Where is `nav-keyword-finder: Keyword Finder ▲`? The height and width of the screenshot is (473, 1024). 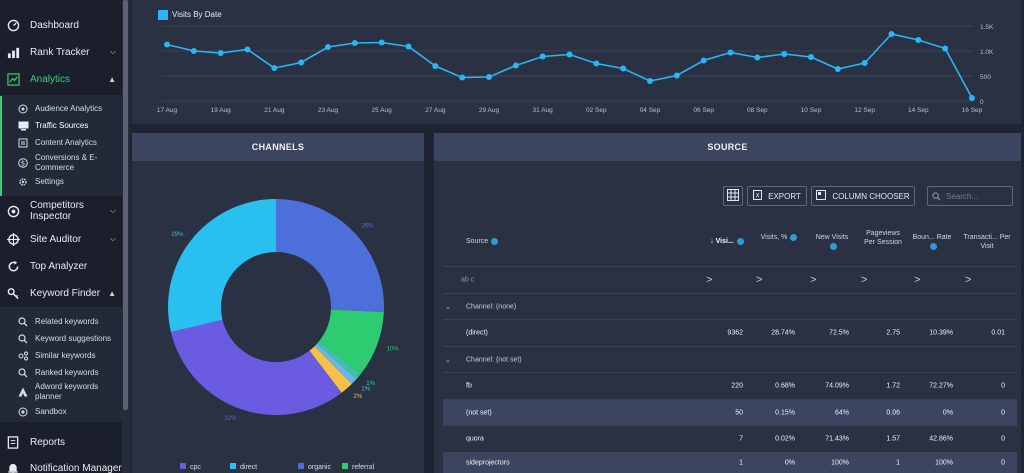
nav-keyword-finder: Keyword Finder ▲ is located at coordinates (61, 293).